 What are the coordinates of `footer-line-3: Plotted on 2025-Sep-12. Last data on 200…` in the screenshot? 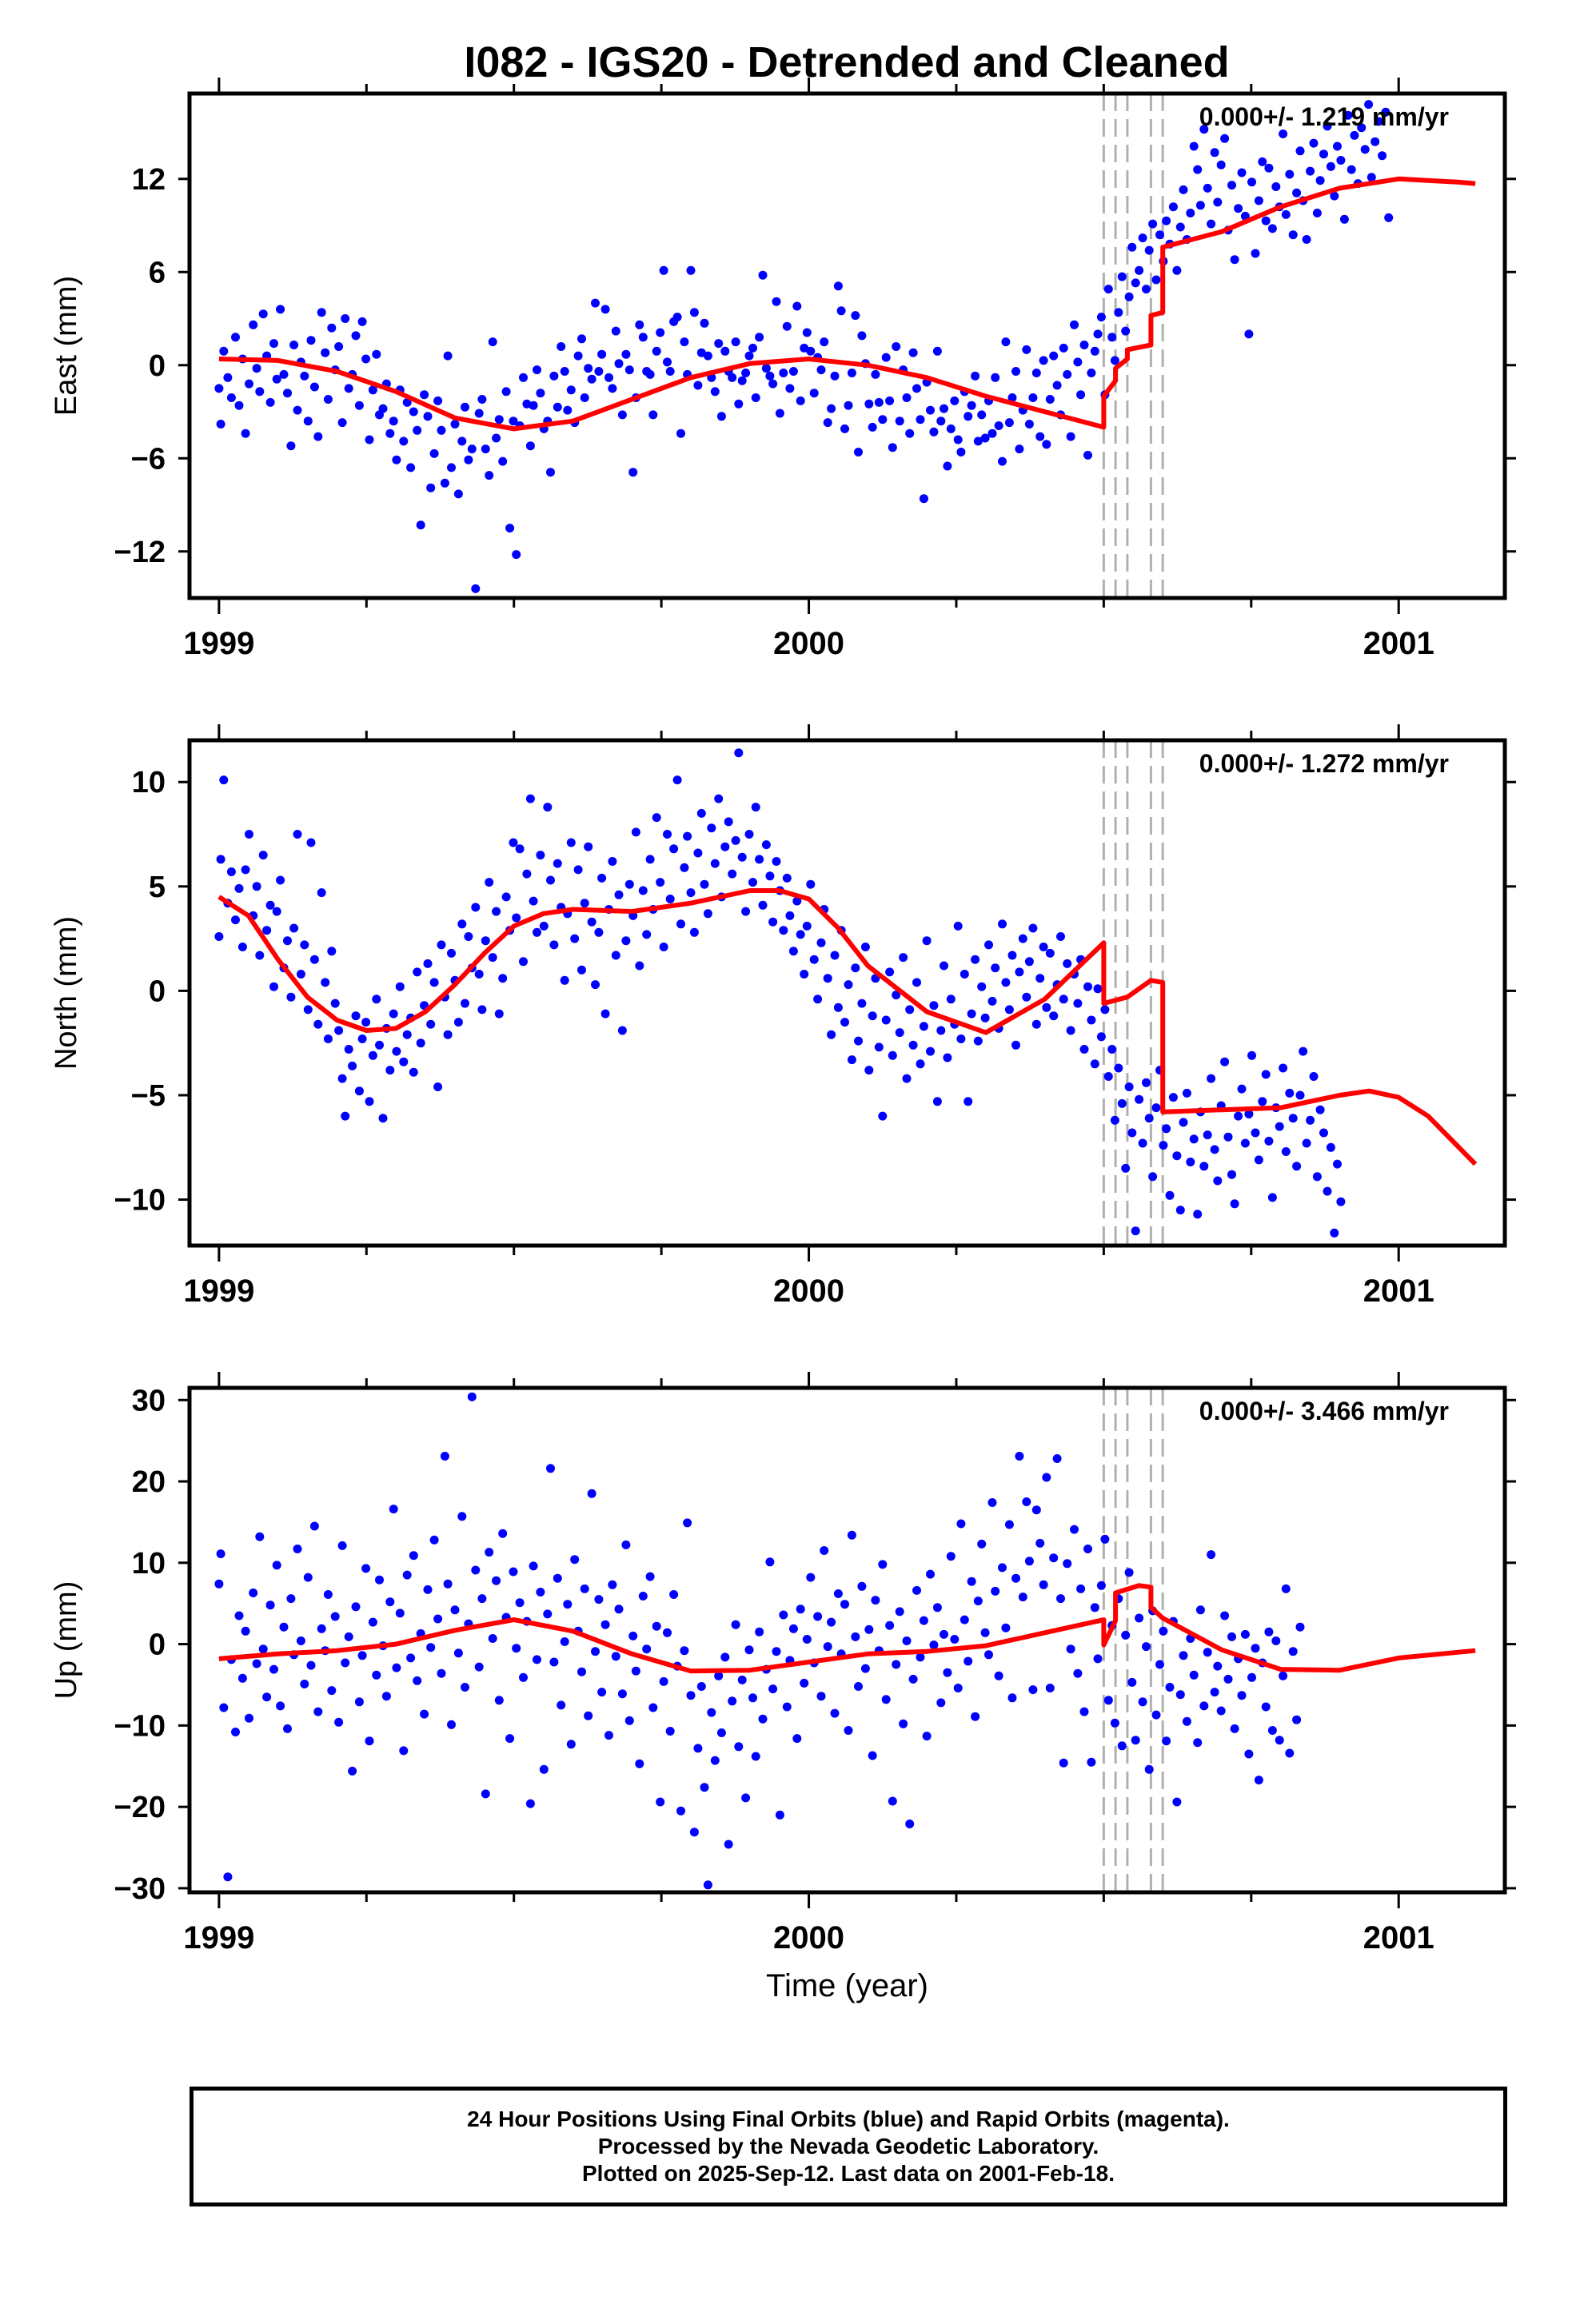 It's located at (849, 2173).